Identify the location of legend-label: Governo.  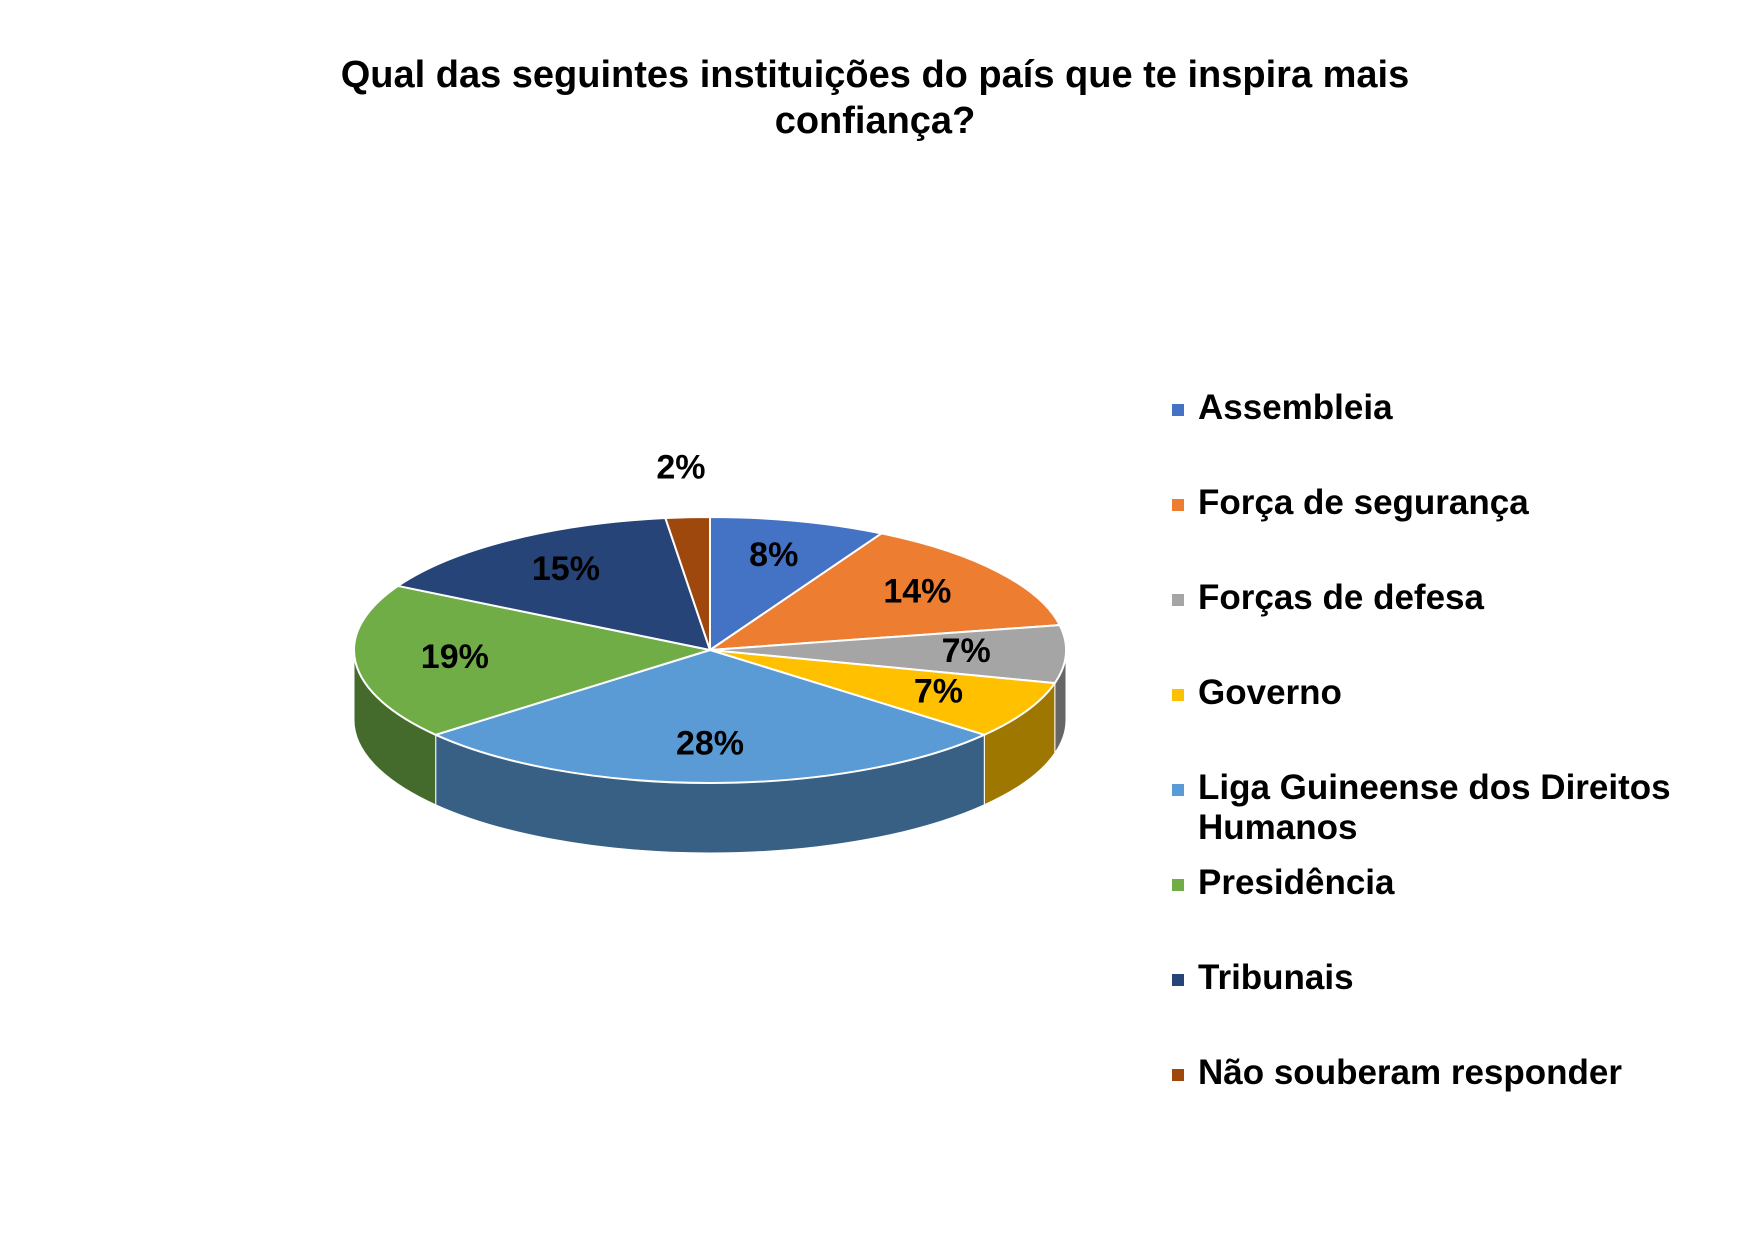
(1270, 692).